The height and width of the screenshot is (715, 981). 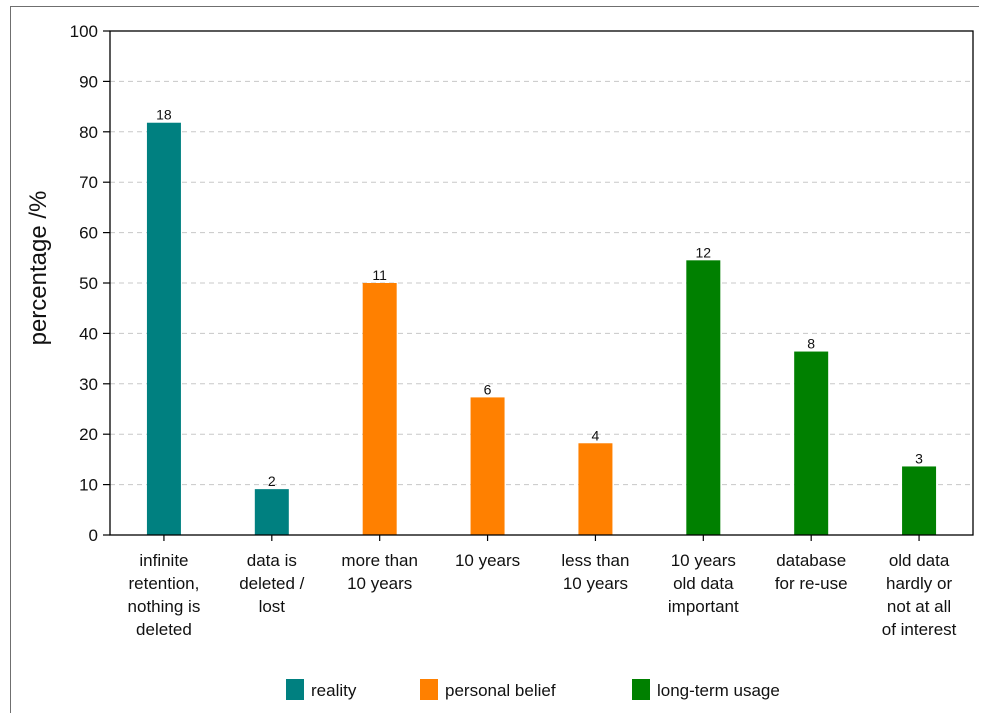 What do you see at coordinates (88, 333) in the screenshot?
I see `y-tick-label: 40` at bounding box center [88, 333].